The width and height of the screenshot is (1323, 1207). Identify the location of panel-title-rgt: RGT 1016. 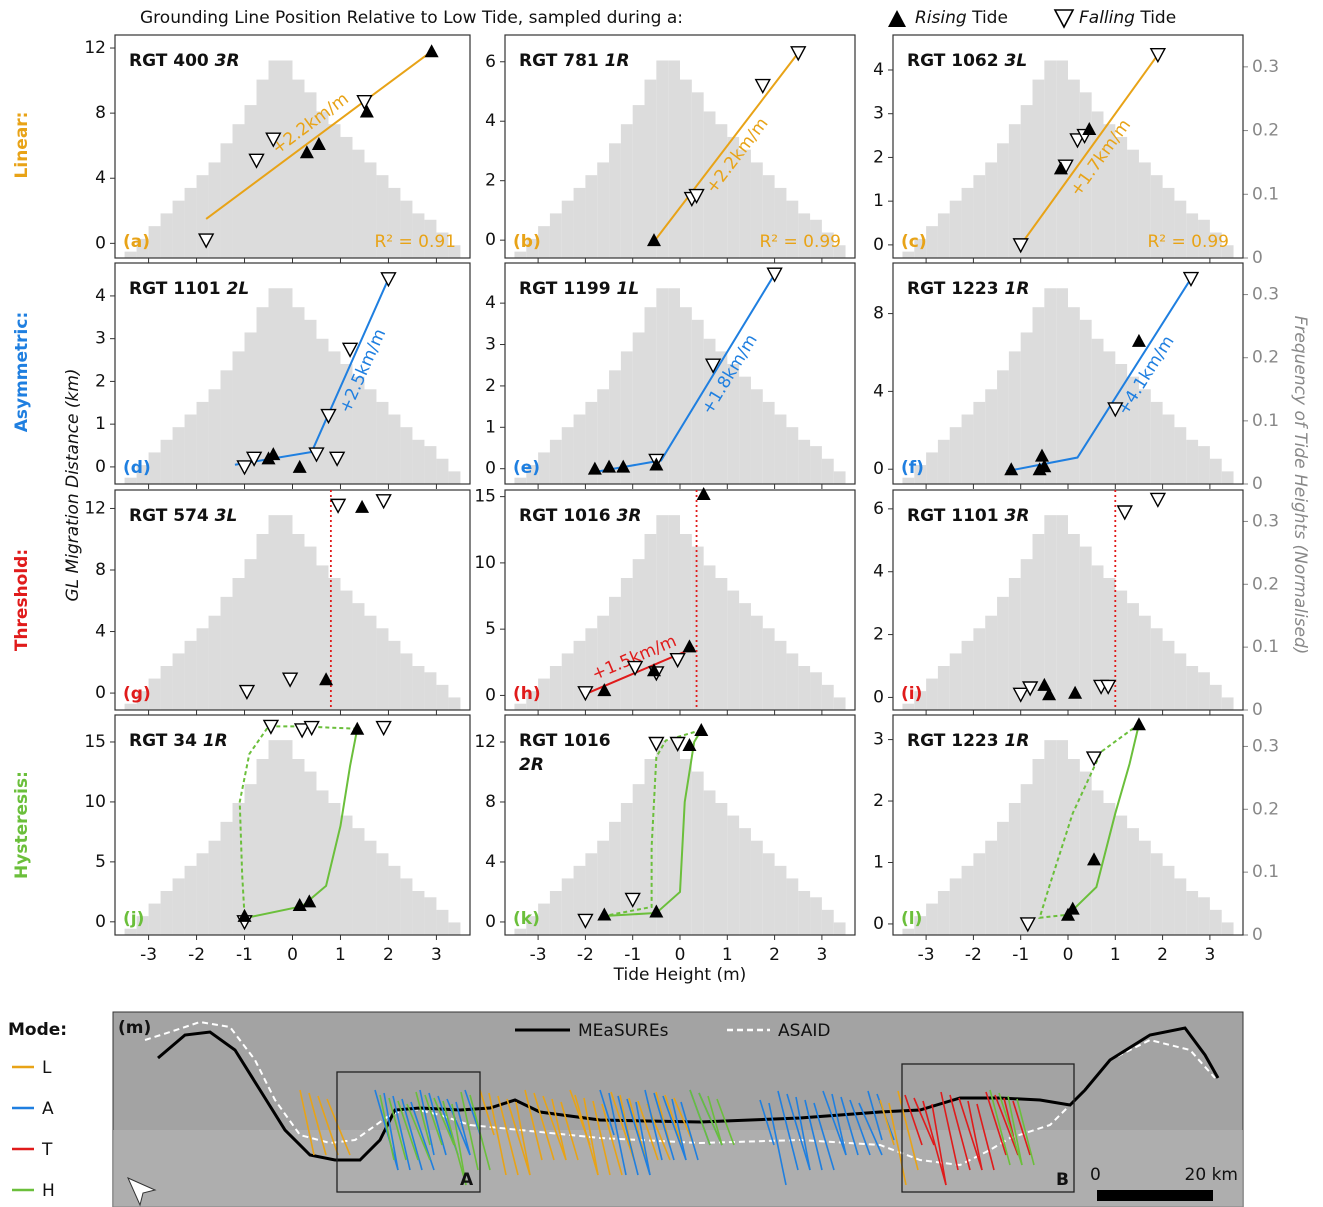
(565, 741).